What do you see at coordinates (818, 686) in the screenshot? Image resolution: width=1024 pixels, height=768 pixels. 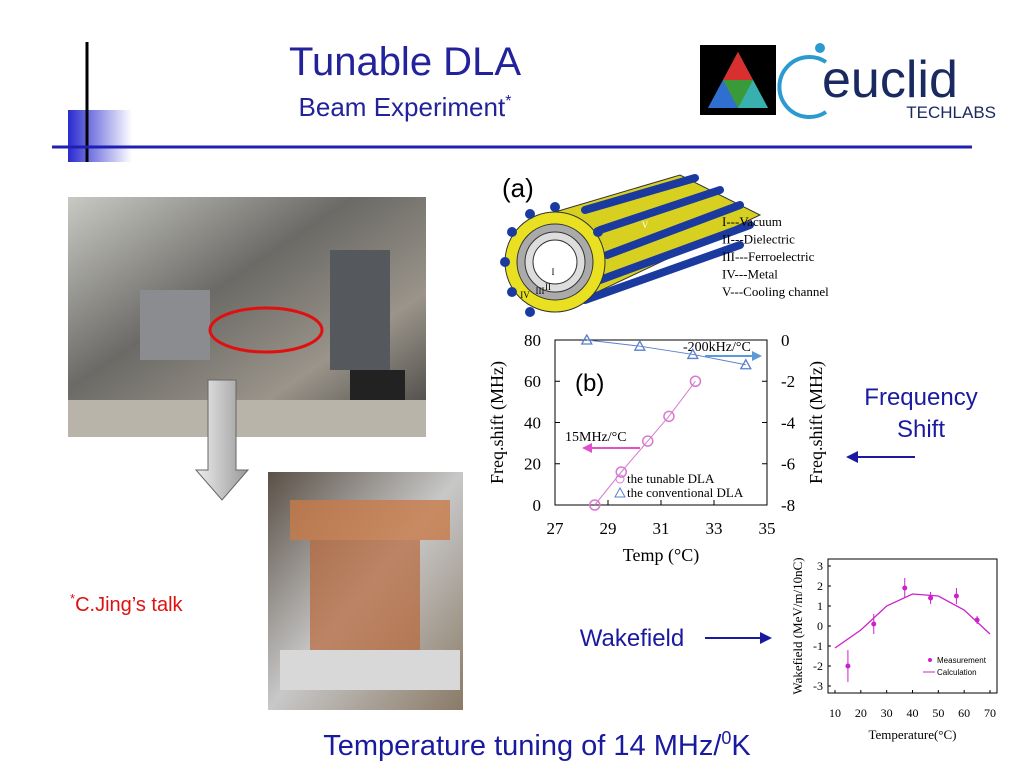 I see `y-tick-label: -3` at bounding box center [818, 686].